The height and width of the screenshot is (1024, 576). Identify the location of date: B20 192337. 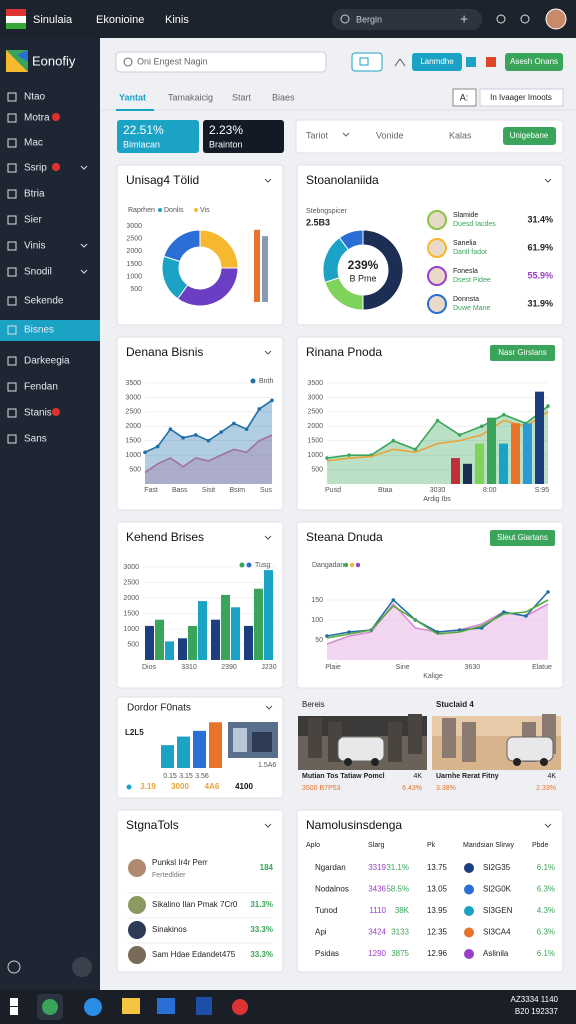
(537, 1011).